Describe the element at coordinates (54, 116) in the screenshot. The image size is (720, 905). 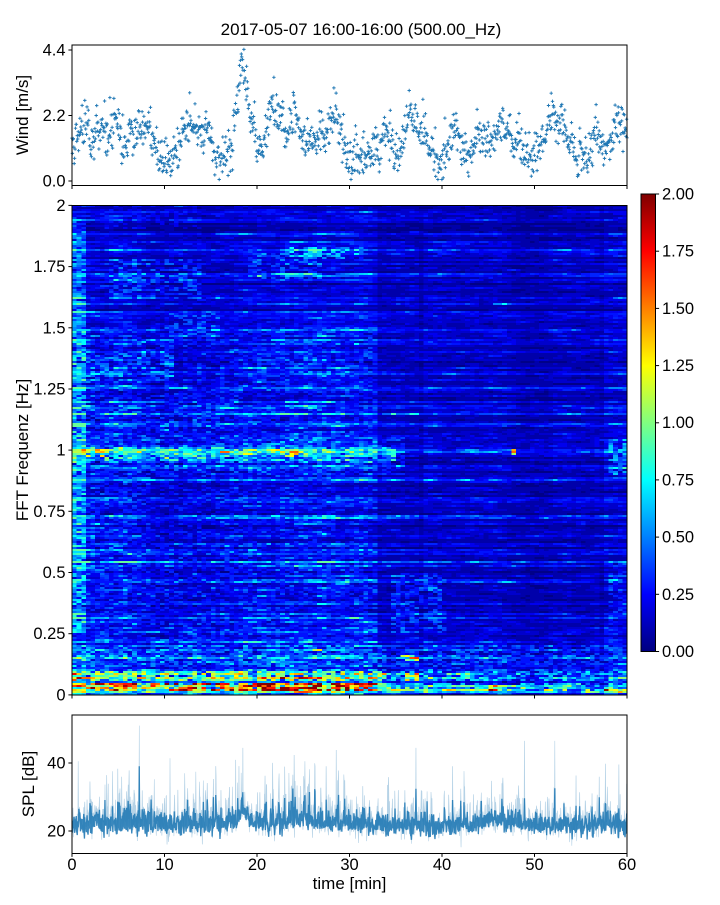
I see `svg-text: 2.2` at that location.